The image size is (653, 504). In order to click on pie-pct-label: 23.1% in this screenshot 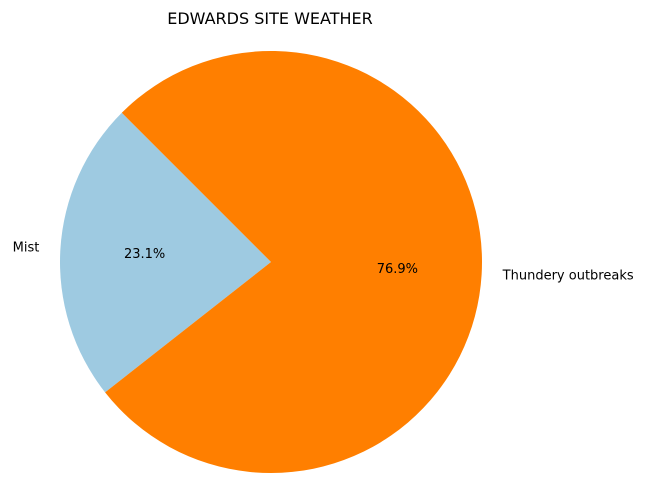, I will do `click(144, 254)`.